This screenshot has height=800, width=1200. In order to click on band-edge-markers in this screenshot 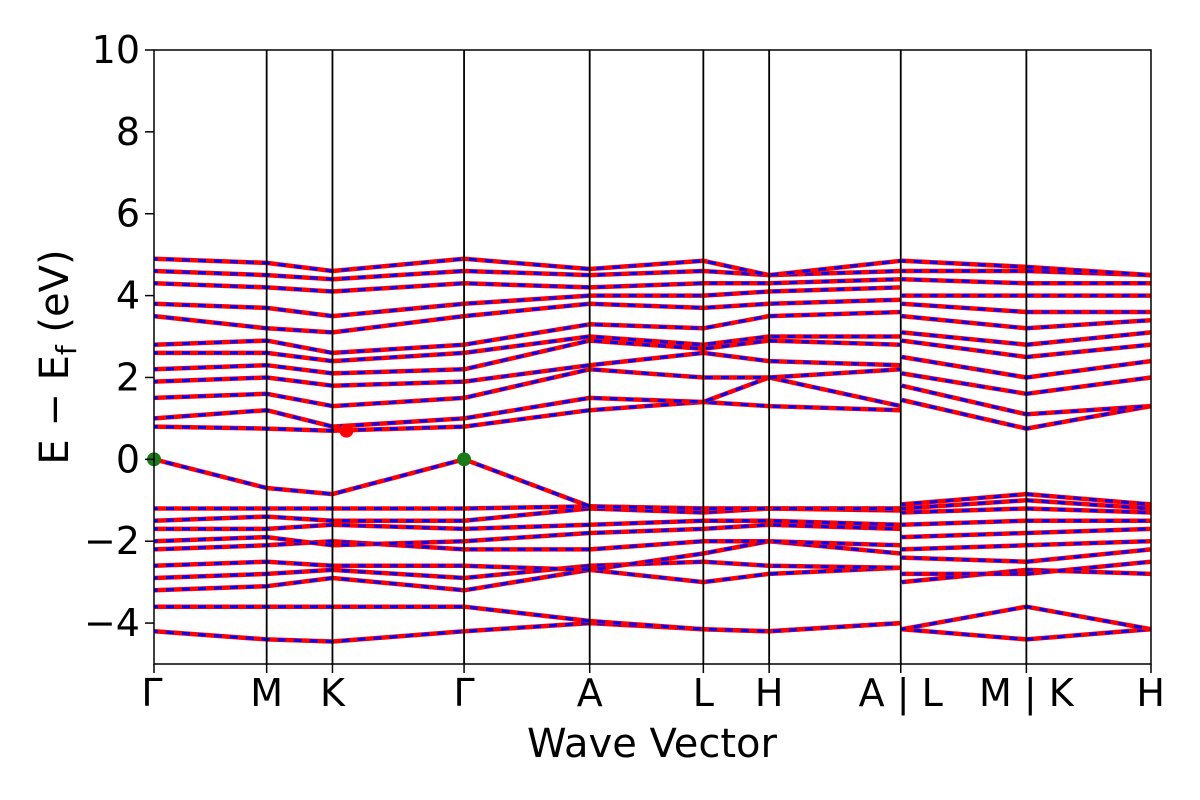, I will do `click(309, 445)`.